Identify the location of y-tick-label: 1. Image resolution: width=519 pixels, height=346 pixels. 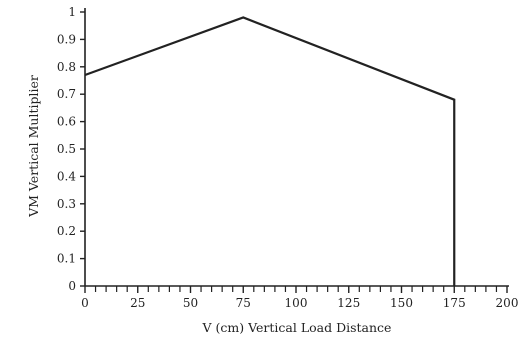
(72, 12).